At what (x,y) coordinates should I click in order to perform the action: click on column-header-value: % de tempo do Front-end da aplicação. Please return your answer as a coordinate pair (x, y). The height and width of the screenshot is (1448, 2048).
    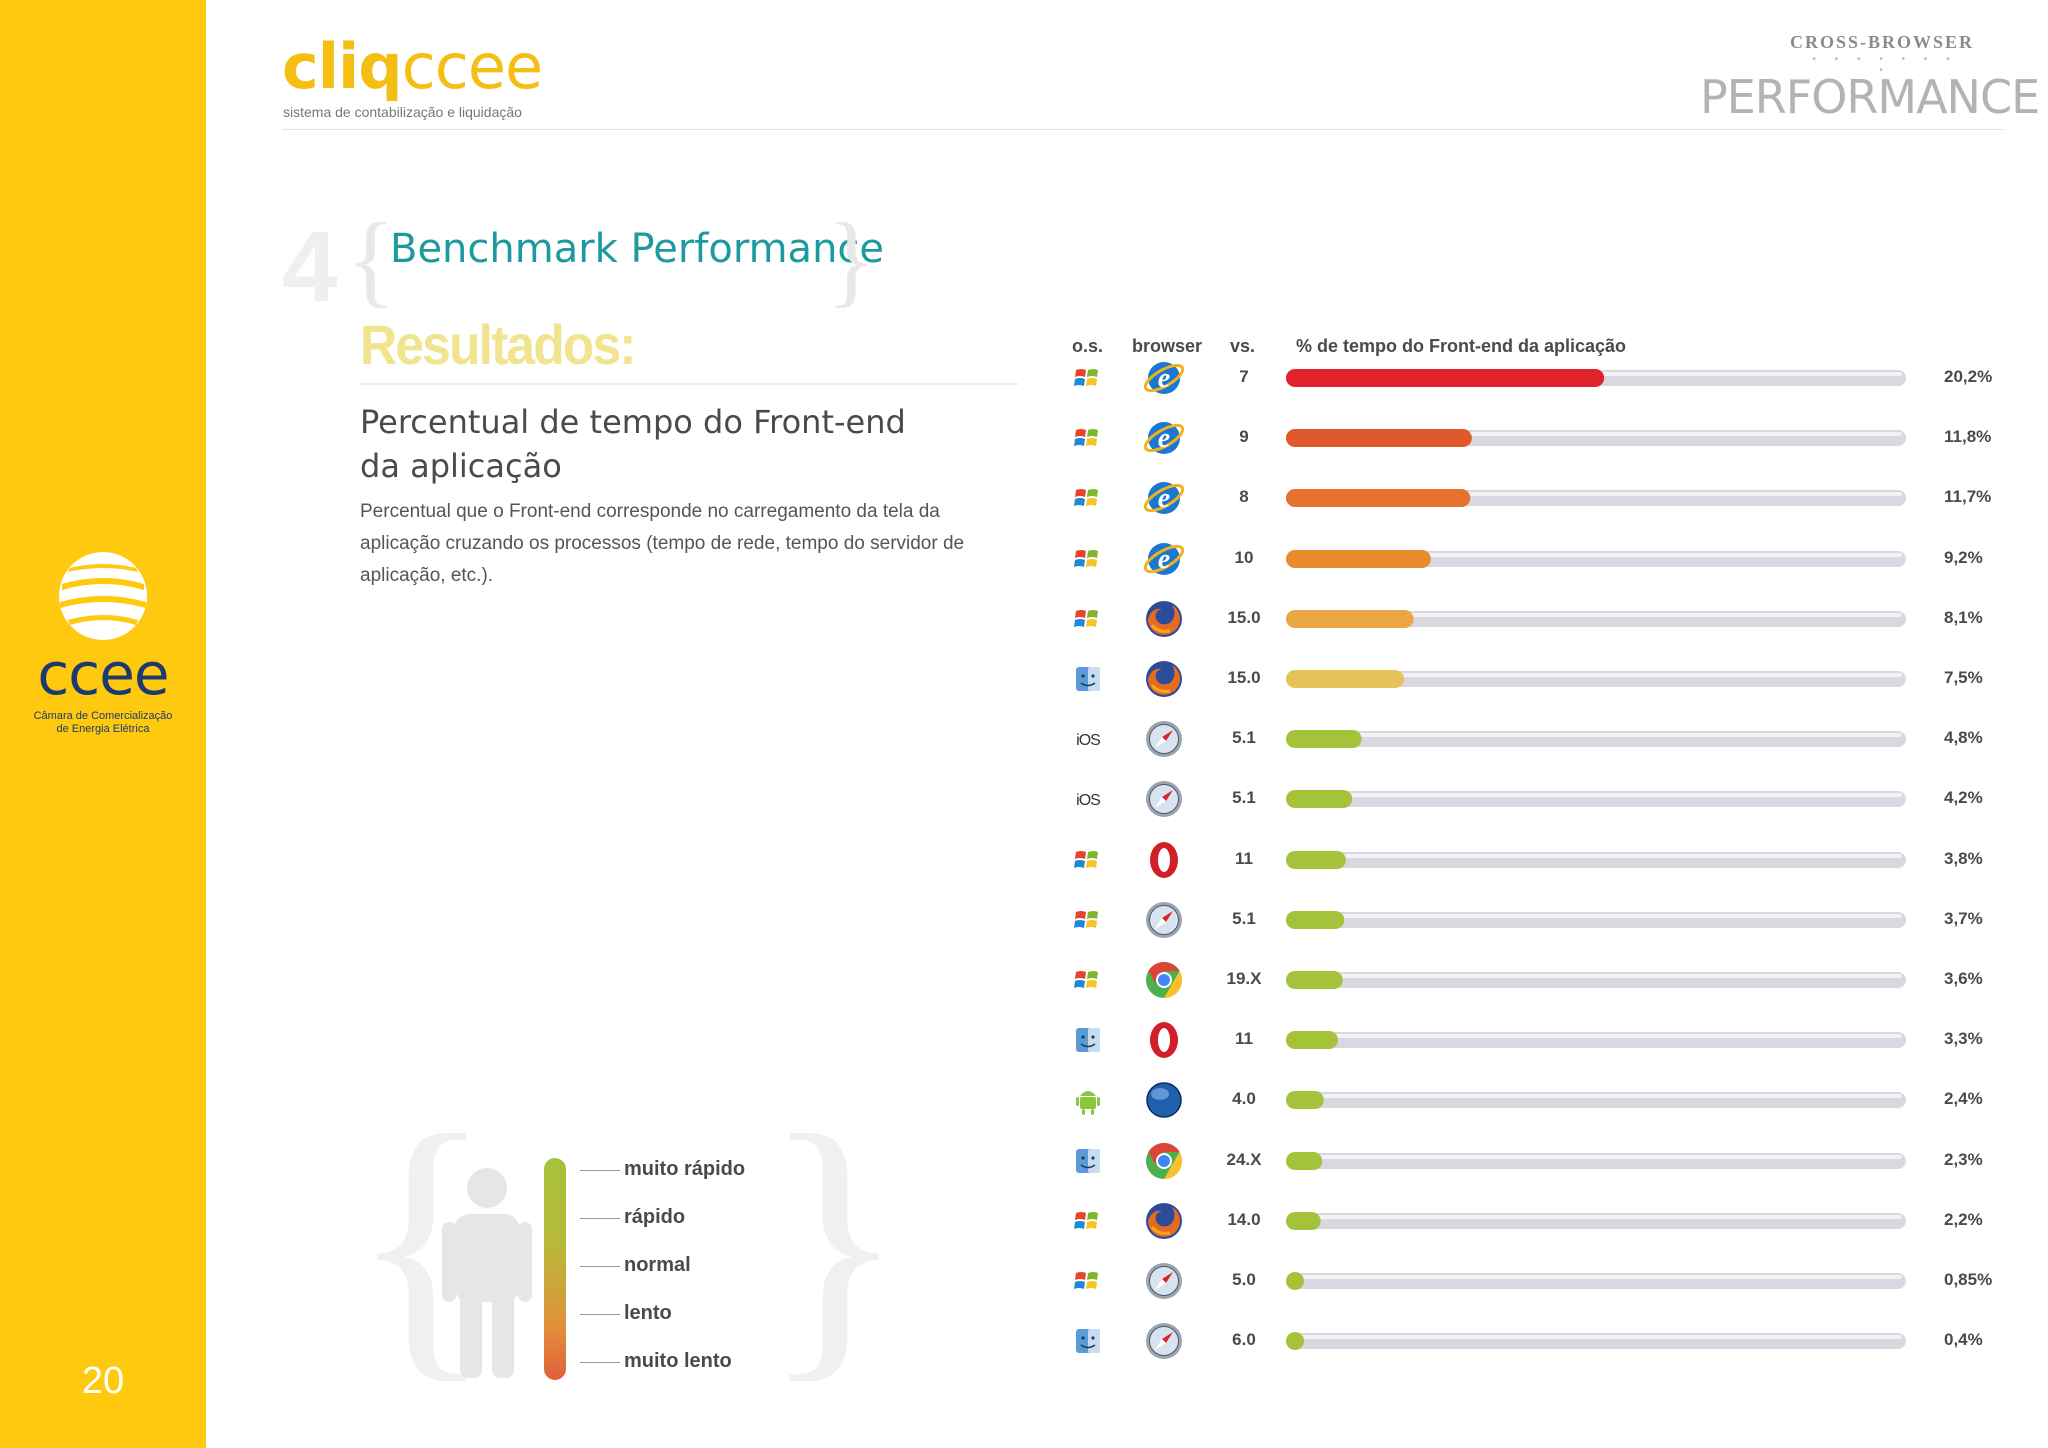
    Looking at the image, I should click on (1461, 346).